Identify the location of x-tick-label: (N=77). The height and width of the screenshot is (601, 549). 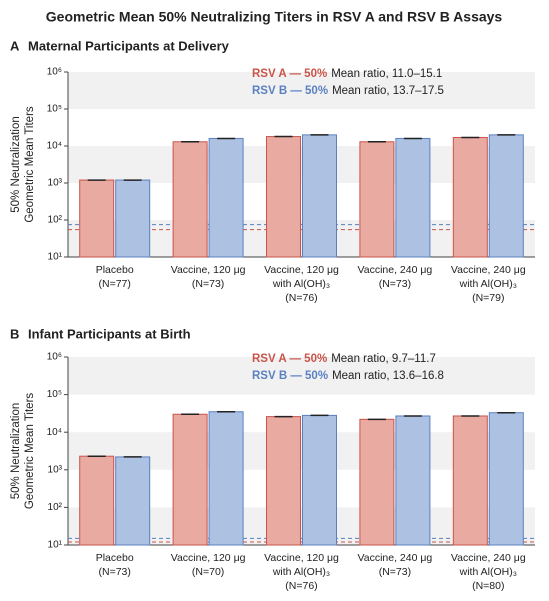
(115, 284).